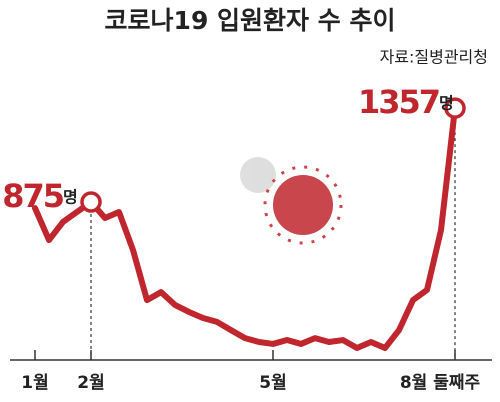 The width and height of the screenshot is (500, 402). What do you see at coordinates (398, 102) in the screenshot?
I see `value-label: 1357` at bounding box center [398, 102].